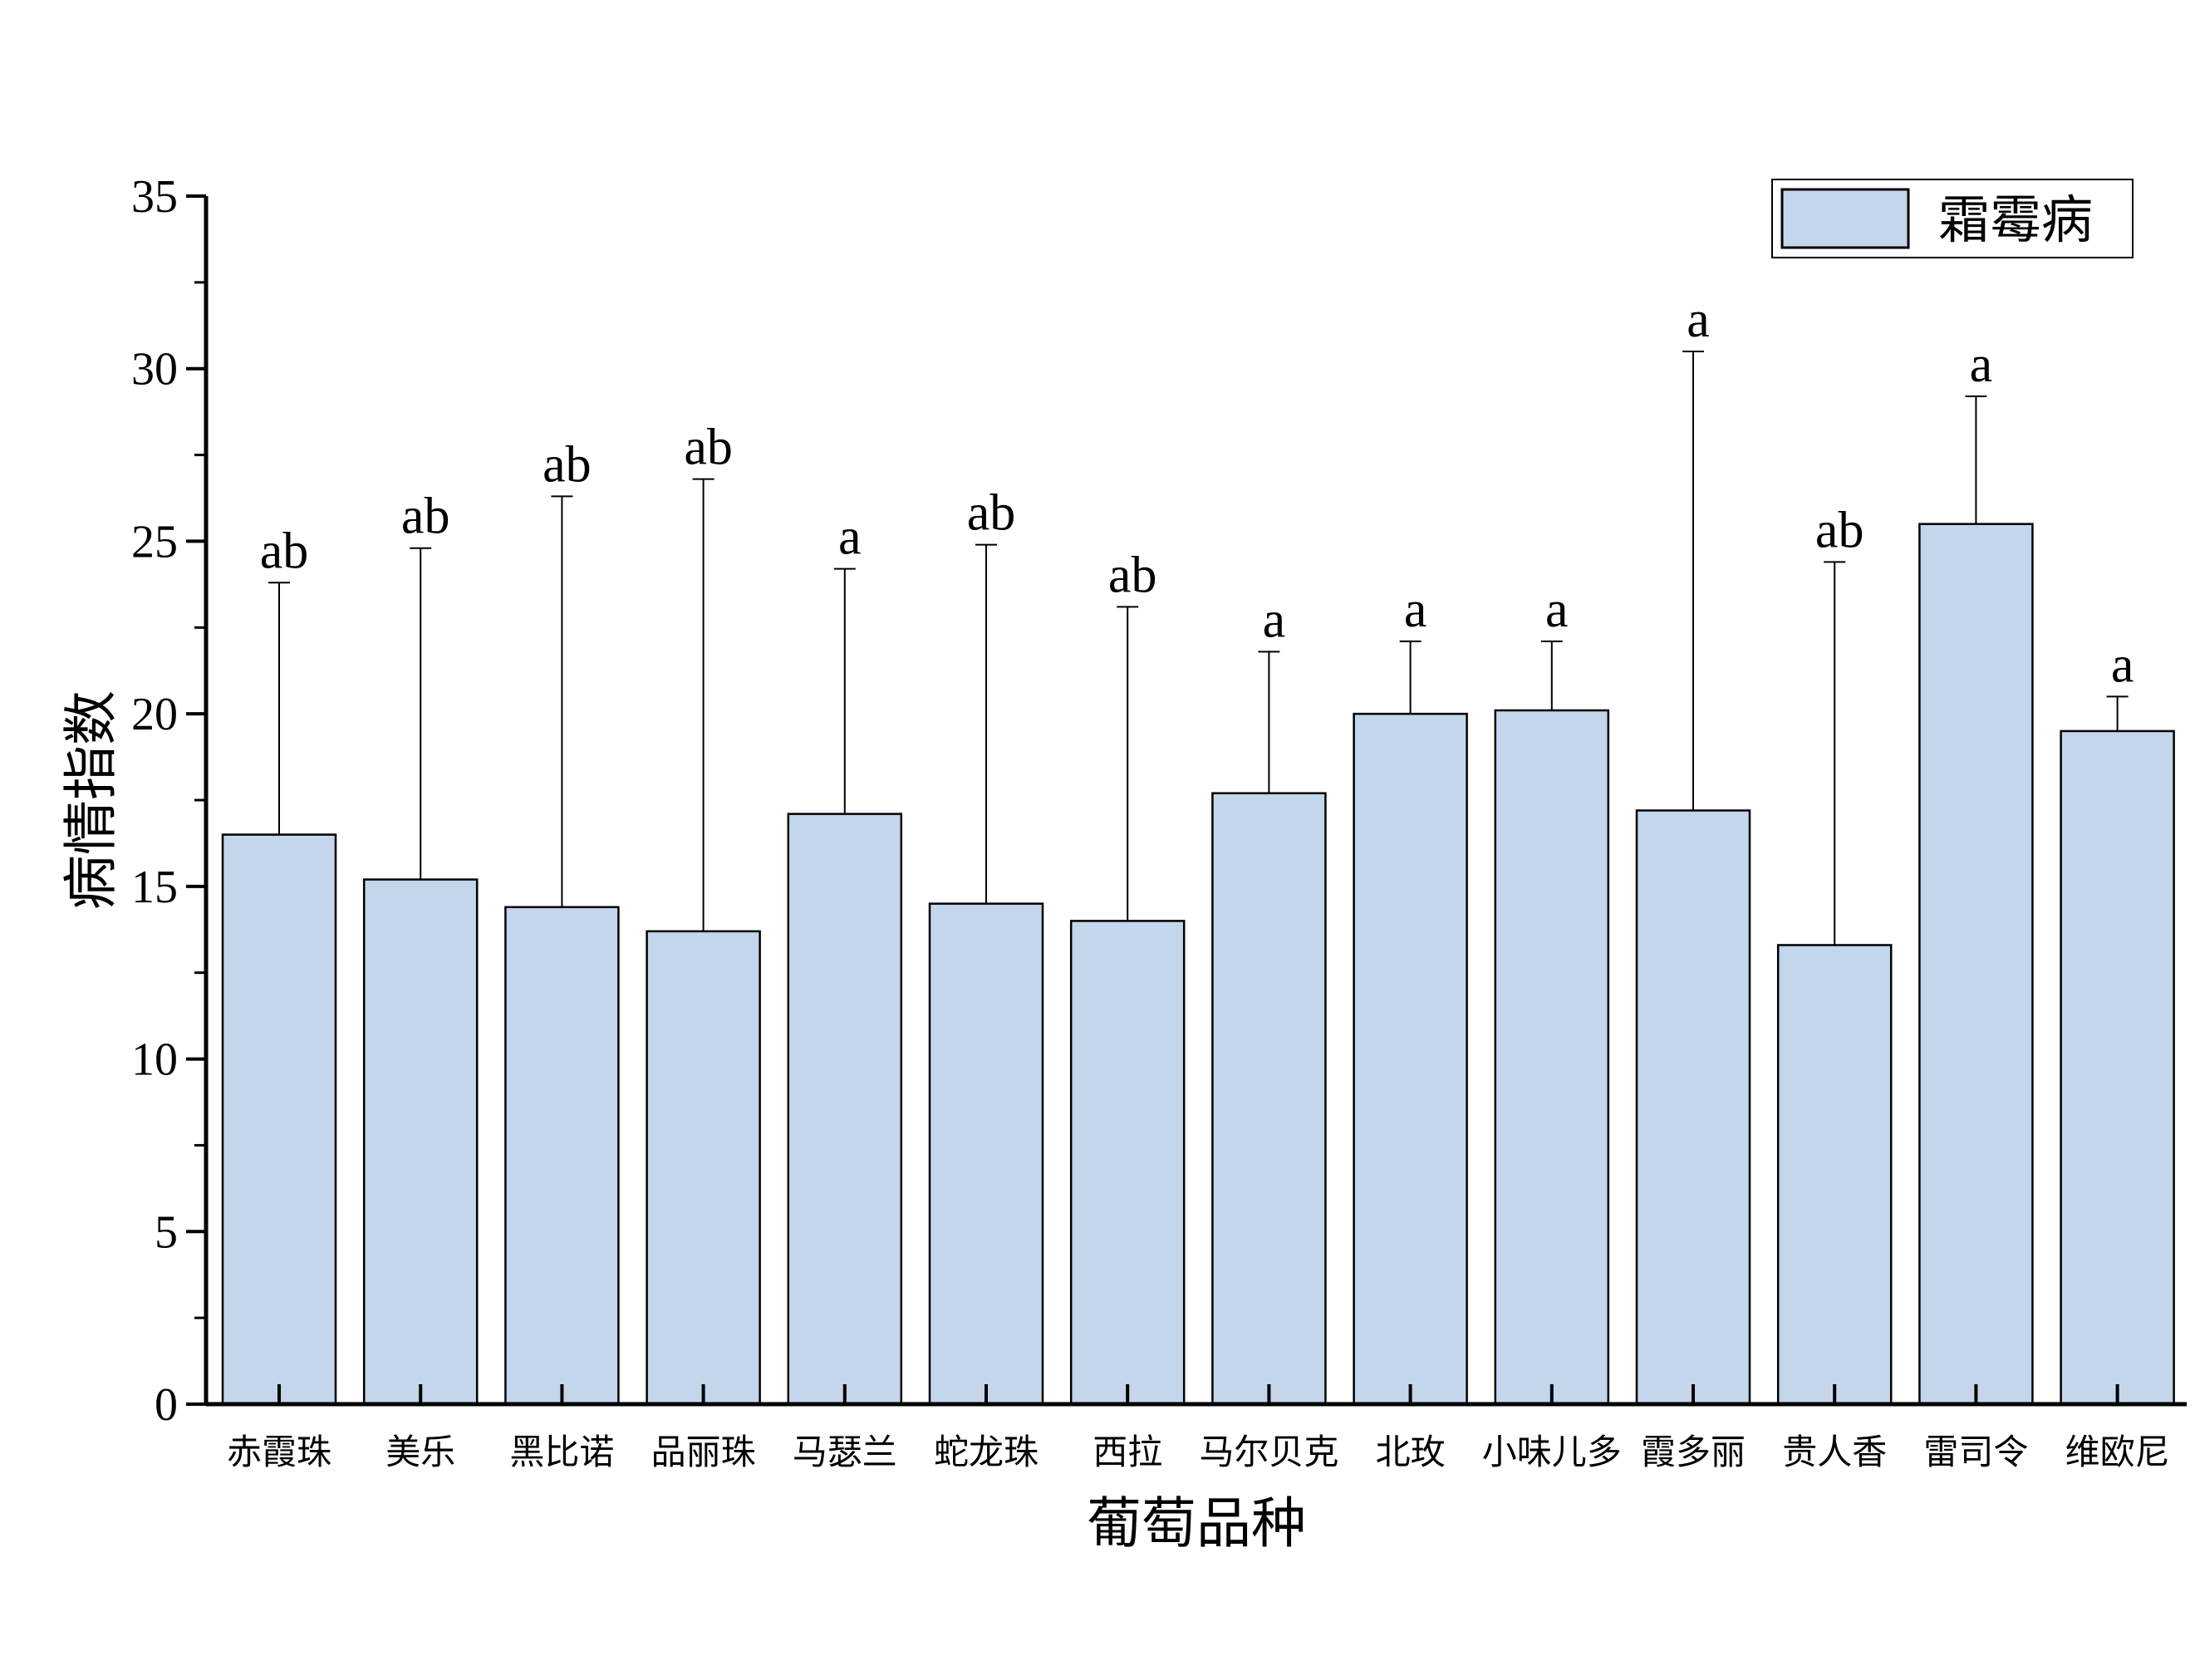  I want to click on significance-label-蛇龙珠: ab, so click(992, 513).